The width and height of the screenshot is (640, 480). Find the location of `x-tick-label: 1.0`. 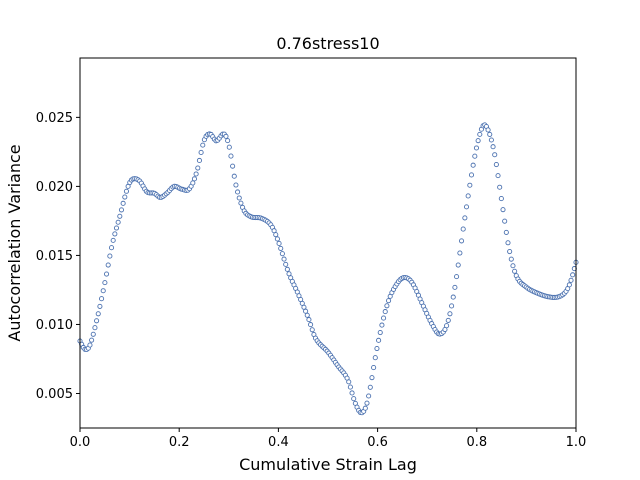

x-tick-label: 1.0 is located at coordinates (576, 442).